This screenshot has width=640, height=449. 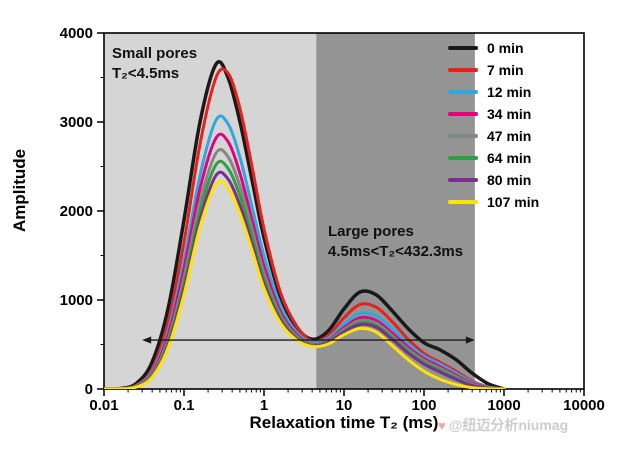 I want to click on small-pores-range: T₂<4.5ms, so click(x=146, y=73).